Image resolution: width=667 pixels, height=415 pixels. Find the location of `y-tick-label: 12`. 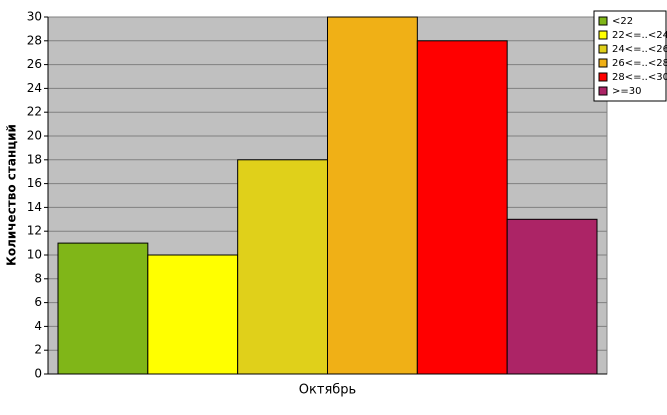

y-tick-label: 12 is located at coordinates (34, 231).